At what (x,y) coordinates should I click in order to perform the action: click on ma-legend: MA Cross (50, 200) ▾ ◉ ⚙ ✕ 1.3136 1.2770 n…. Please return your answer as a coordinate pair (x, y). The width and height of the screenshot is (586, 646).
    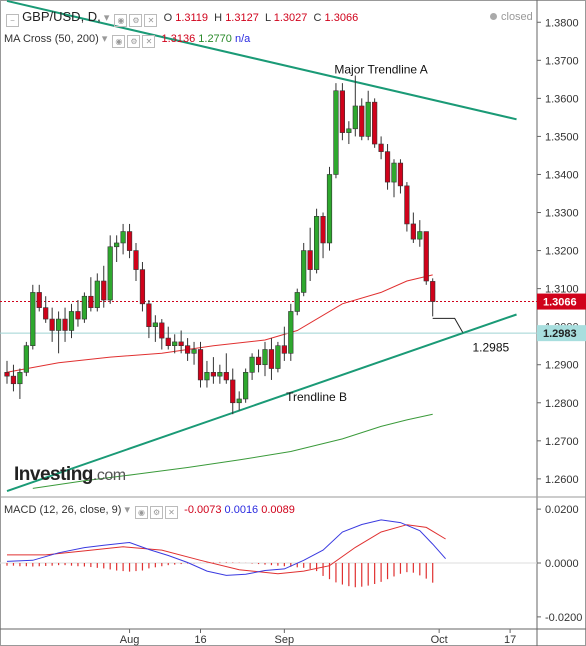
    Looking at the image, I should click on (127, 40).